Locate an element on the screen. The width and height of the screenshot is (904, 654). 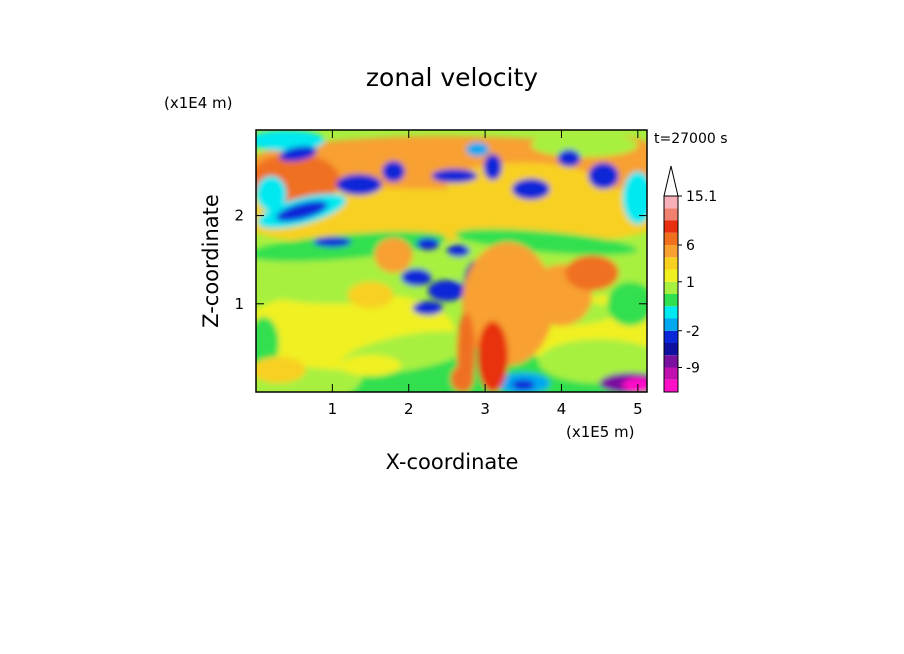
x-tick-label: 3 is located at coordinates (485, 409).